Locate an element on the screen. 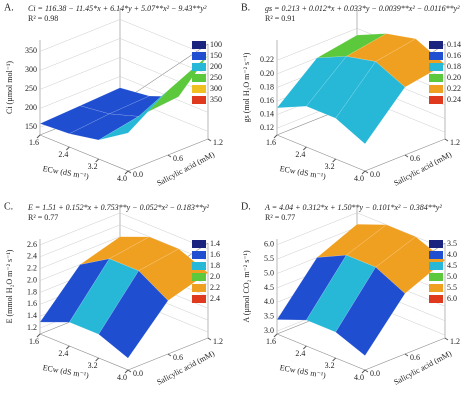 This screenshot has width=474, height=397. z-tick-label: 0.22 is located at coordinates (267, 59).